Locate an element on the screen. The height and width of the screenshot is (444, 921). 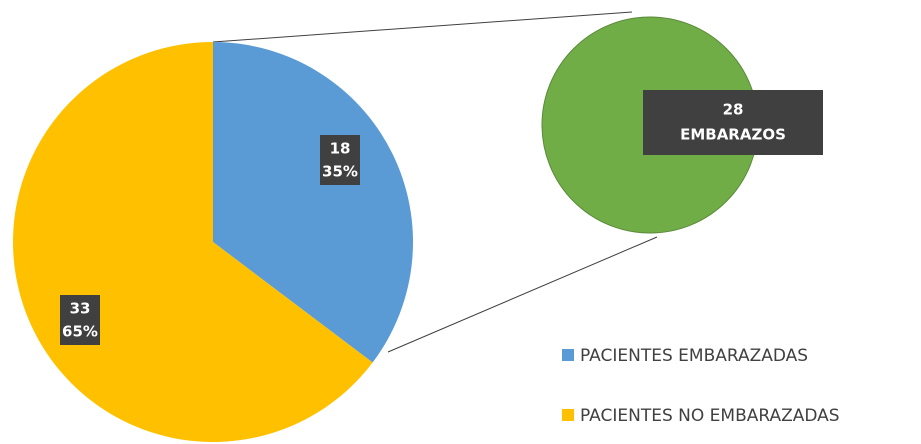
data-label: 35% is located at coordinates (340, 172).